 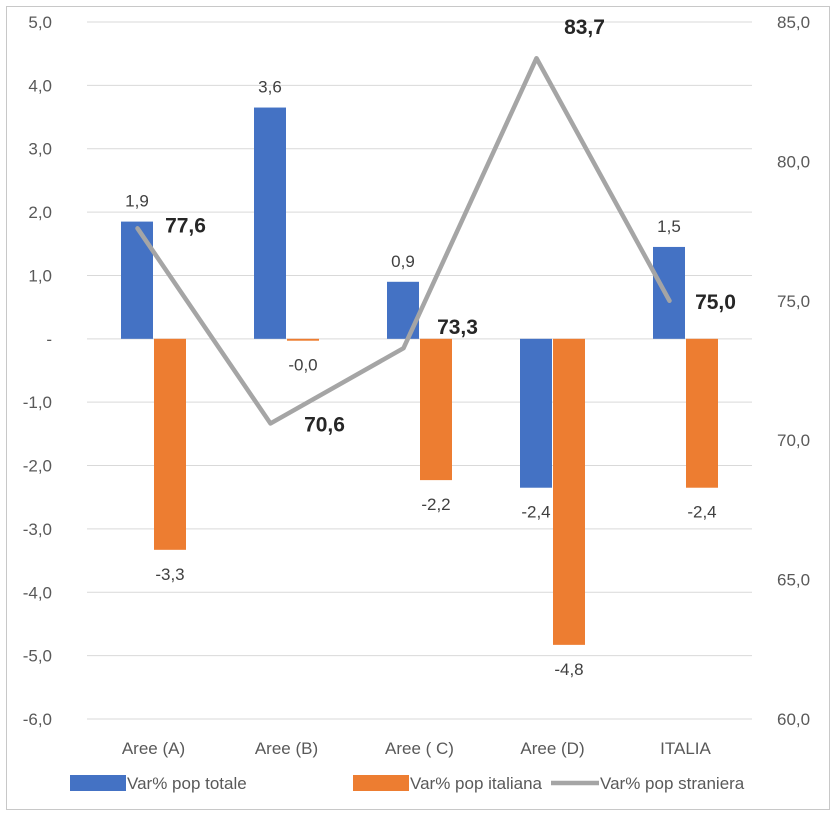 I want to click on left-tick-label: 5,0, so click(x=40, y=22).